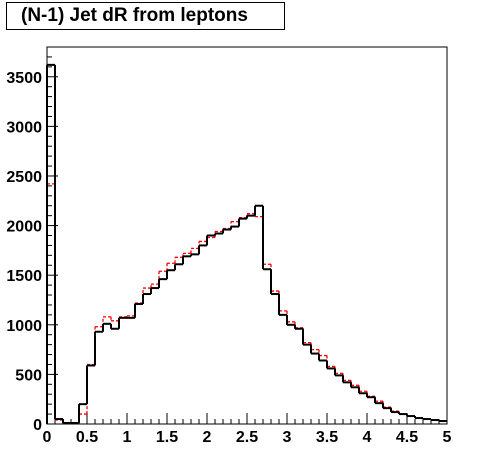 This screenshot has height=472, width=496. Describe the element at coordinates (24, 127) in the screenshot. I see `y-tick-label: 3000` at that location.